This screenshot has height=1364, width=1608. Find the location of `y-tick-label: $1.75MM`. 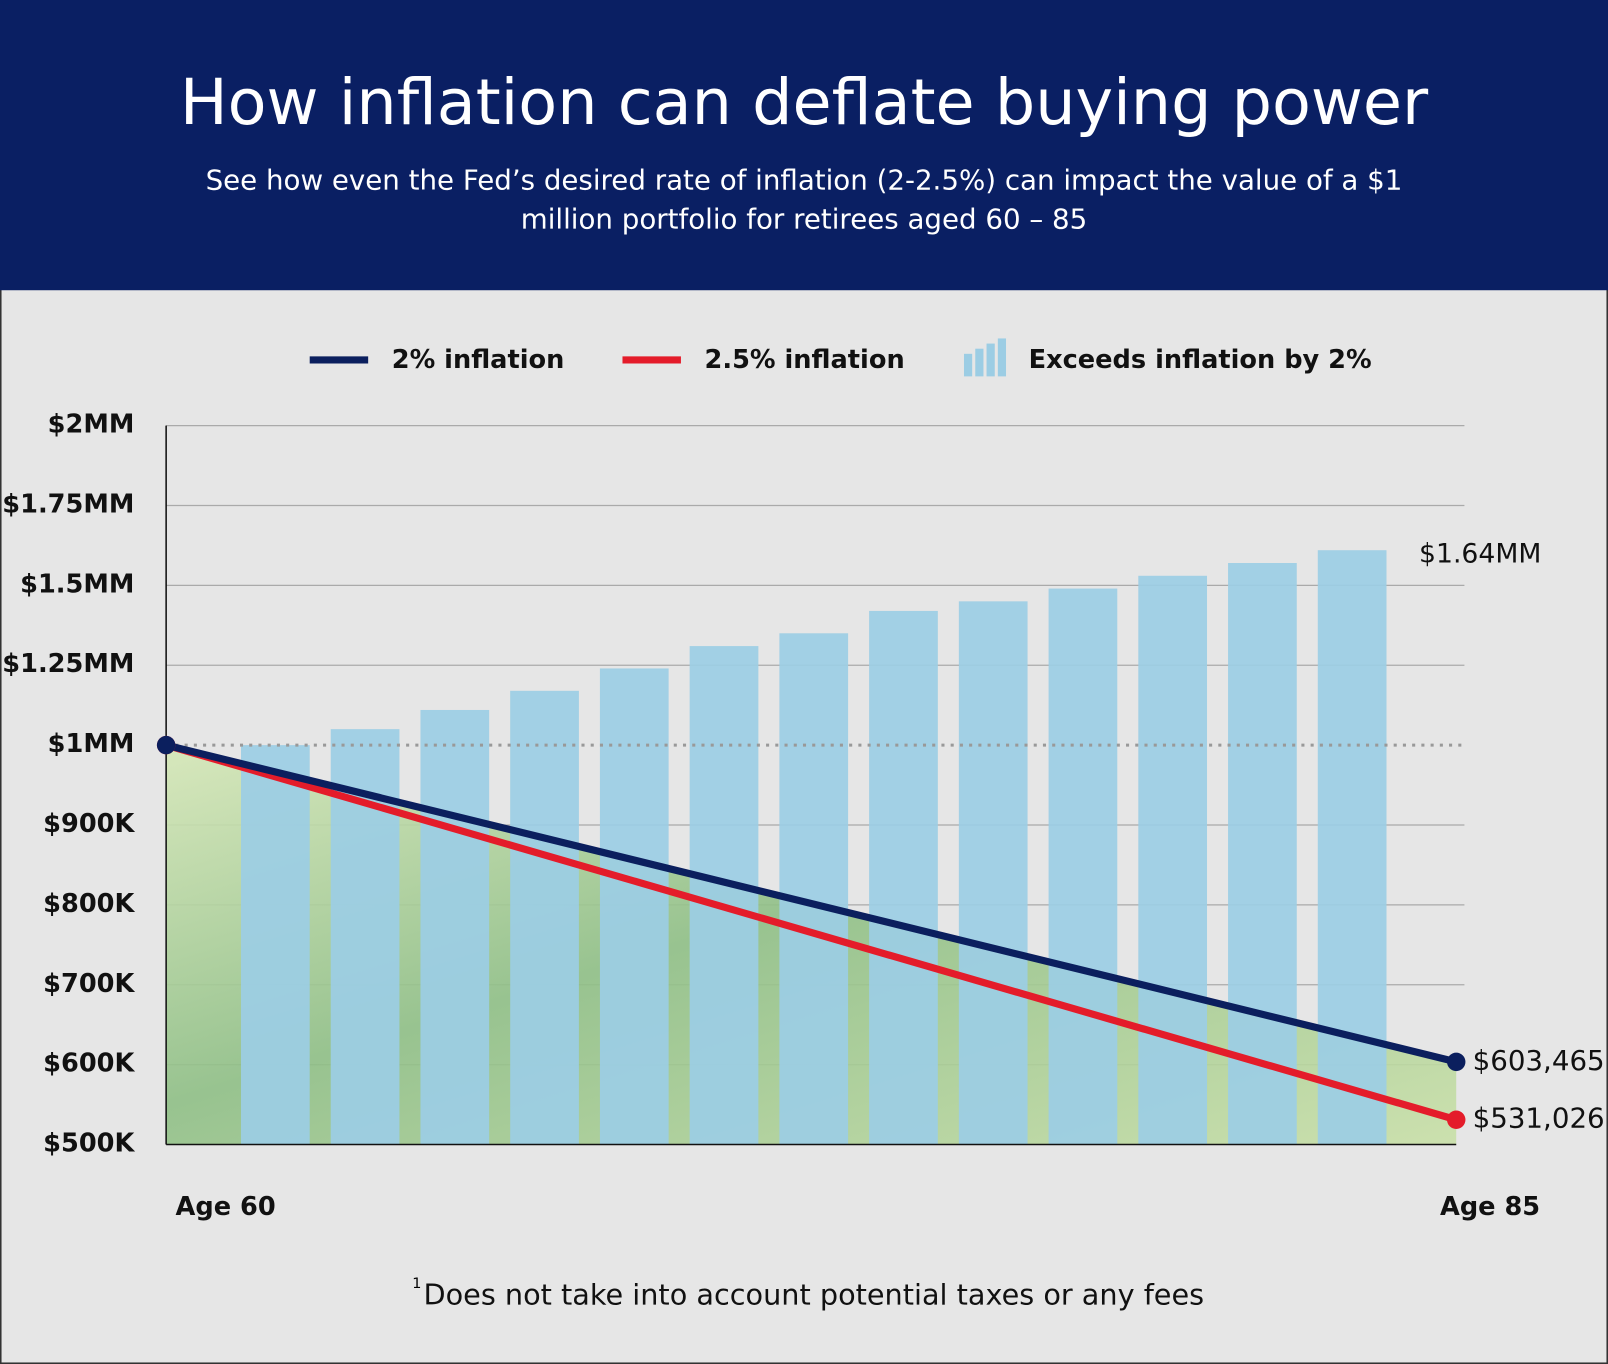

y-tick-label: $1.75MM is located at coordinates (68, 504).